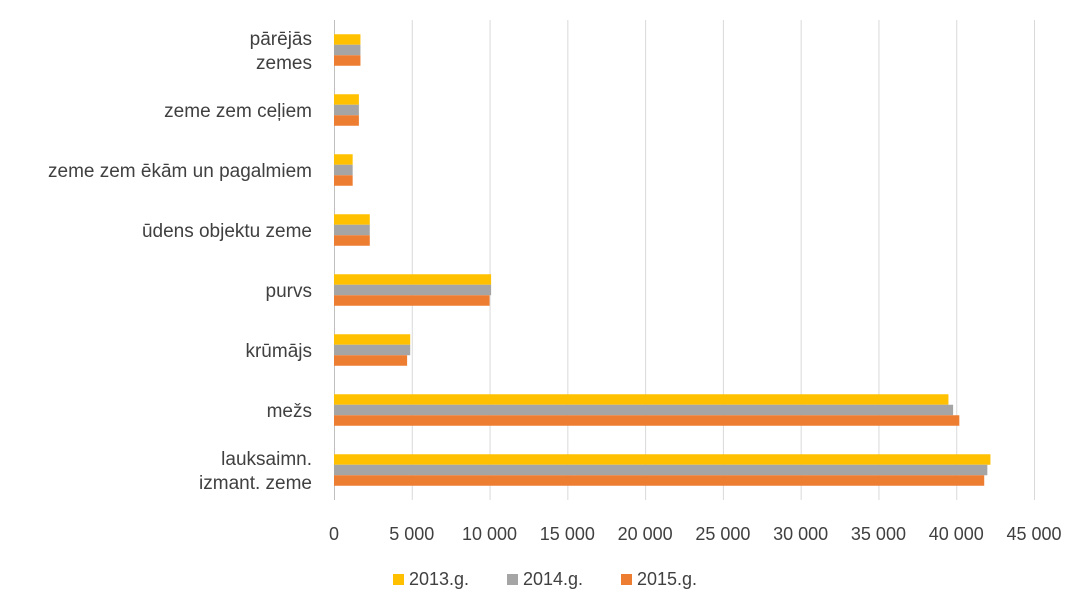  What do you see at coordinates (667, 579) in the screenshot?
I see `legend-label: 2015.g.` at bounding box center [667, 579].